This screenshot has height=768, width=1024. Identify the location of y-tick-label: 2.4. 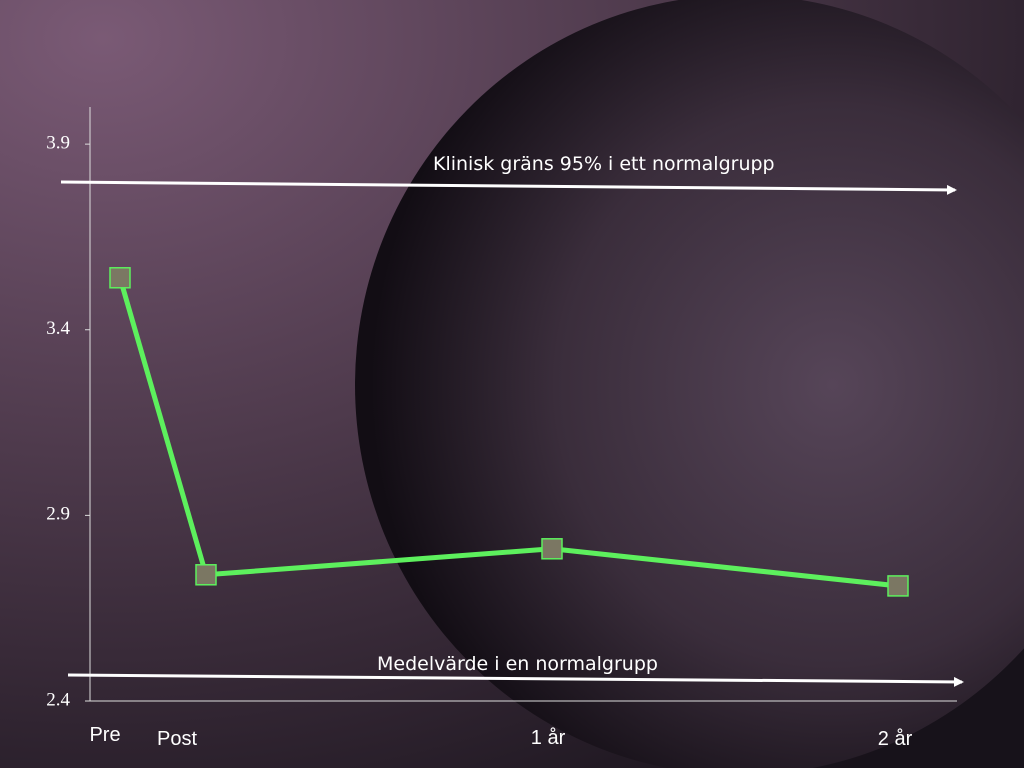
(58, 699).